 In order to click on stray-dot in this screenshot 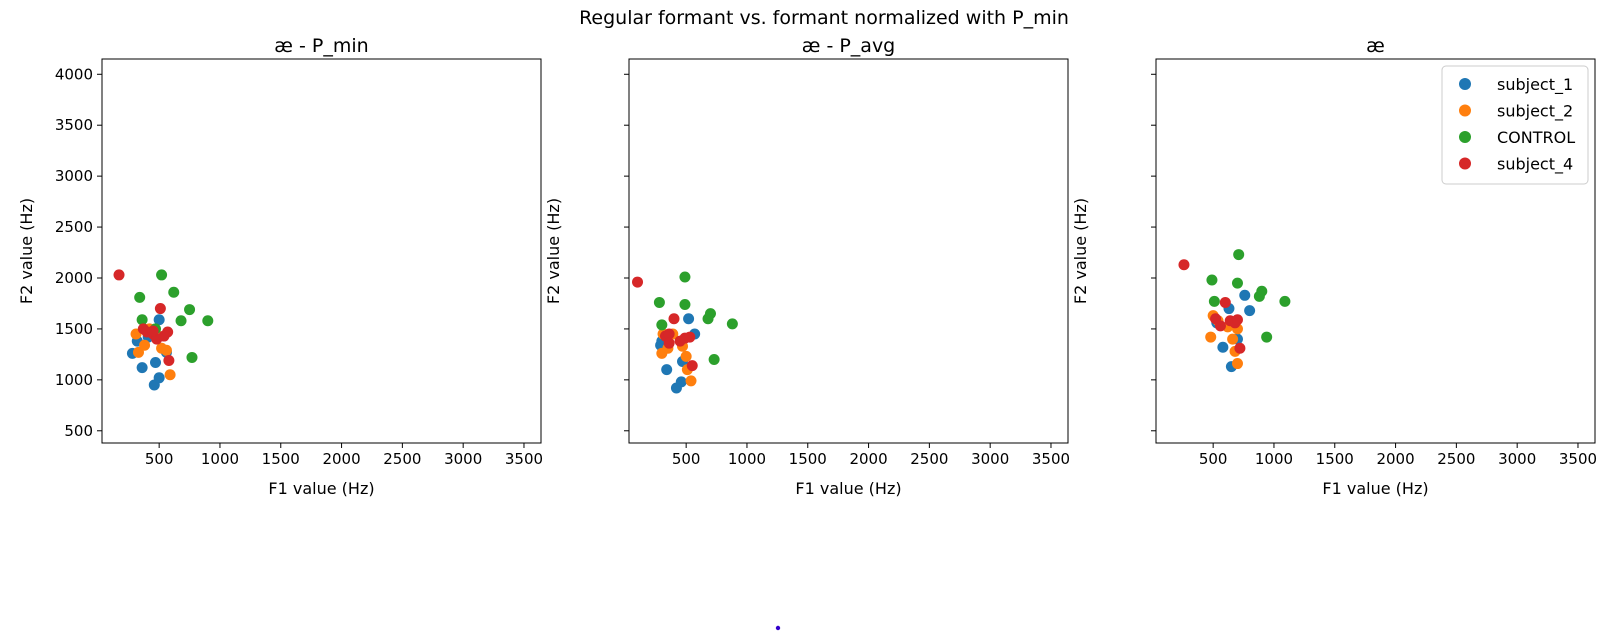, I will do `click(778, 628)`.